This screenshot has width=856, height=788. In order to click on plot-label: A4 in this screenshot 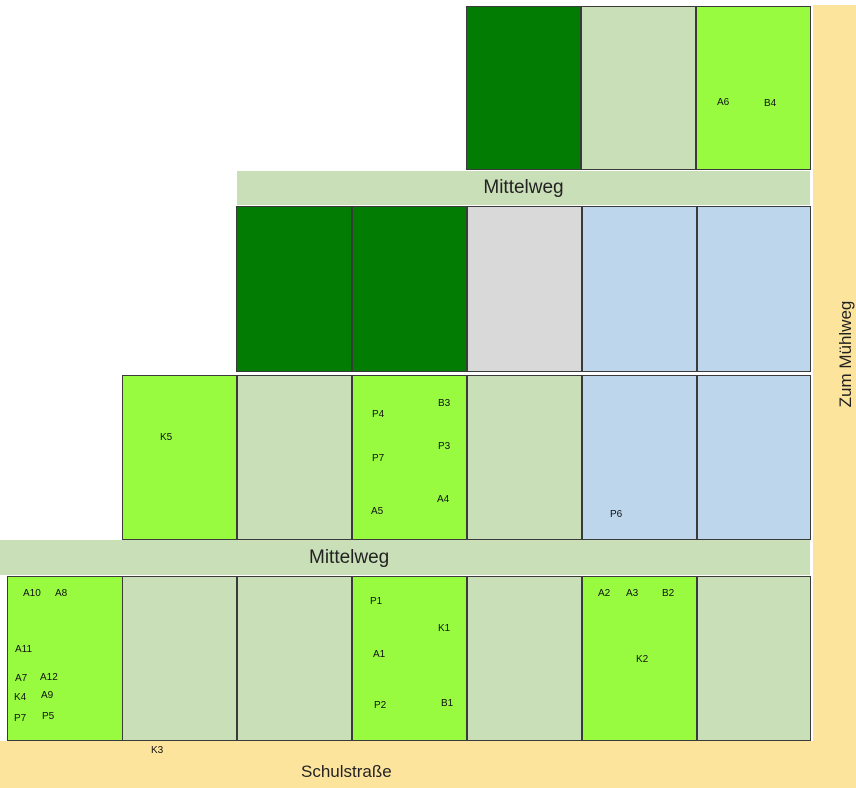, I will do `click(443, 499)`.